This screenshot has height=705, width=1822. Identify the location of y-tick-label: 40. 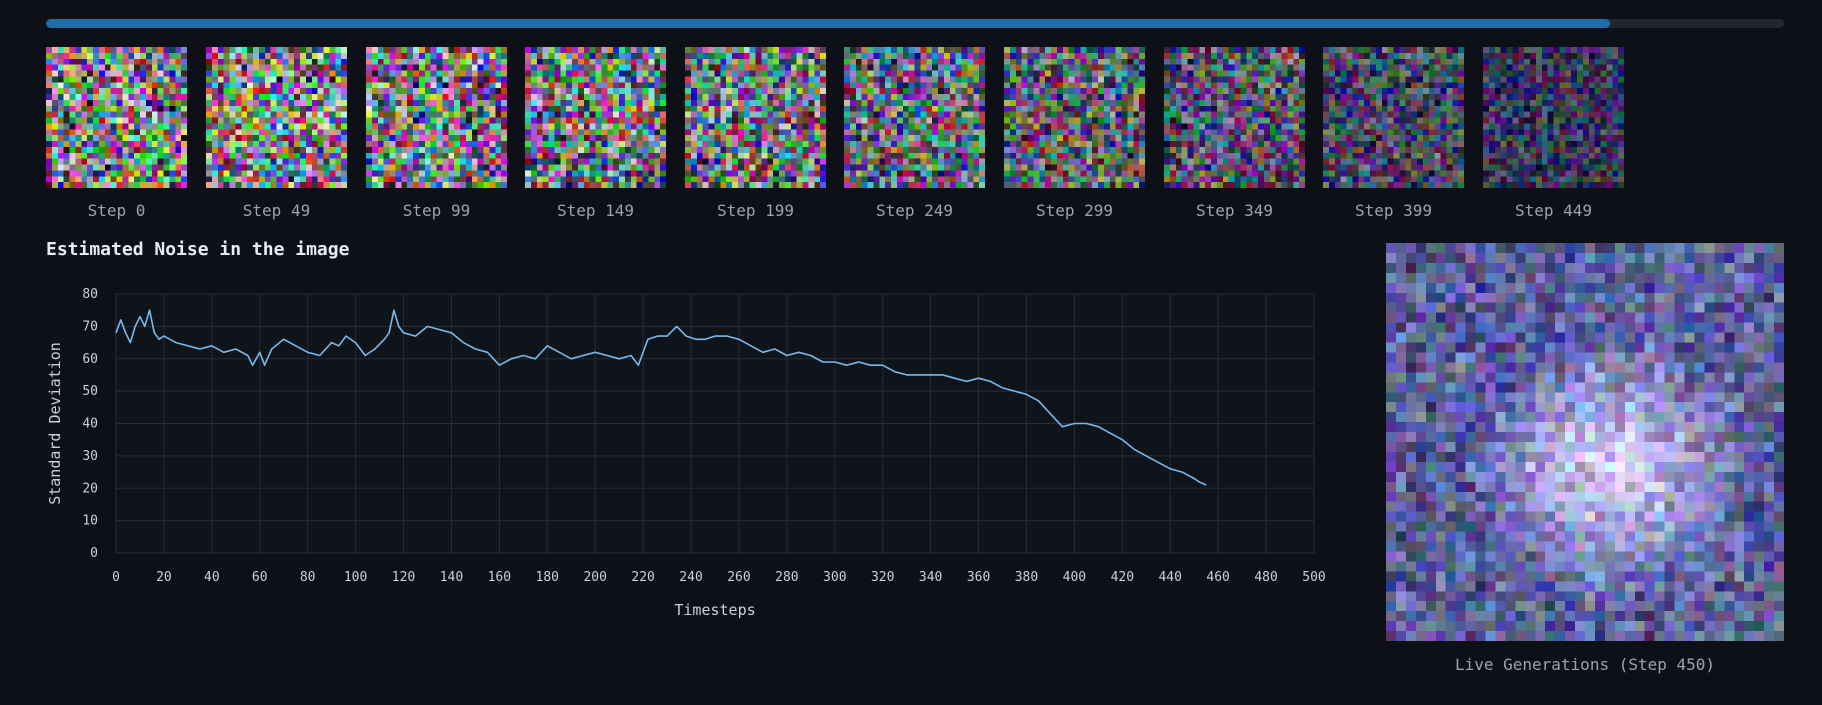
(90, 424).